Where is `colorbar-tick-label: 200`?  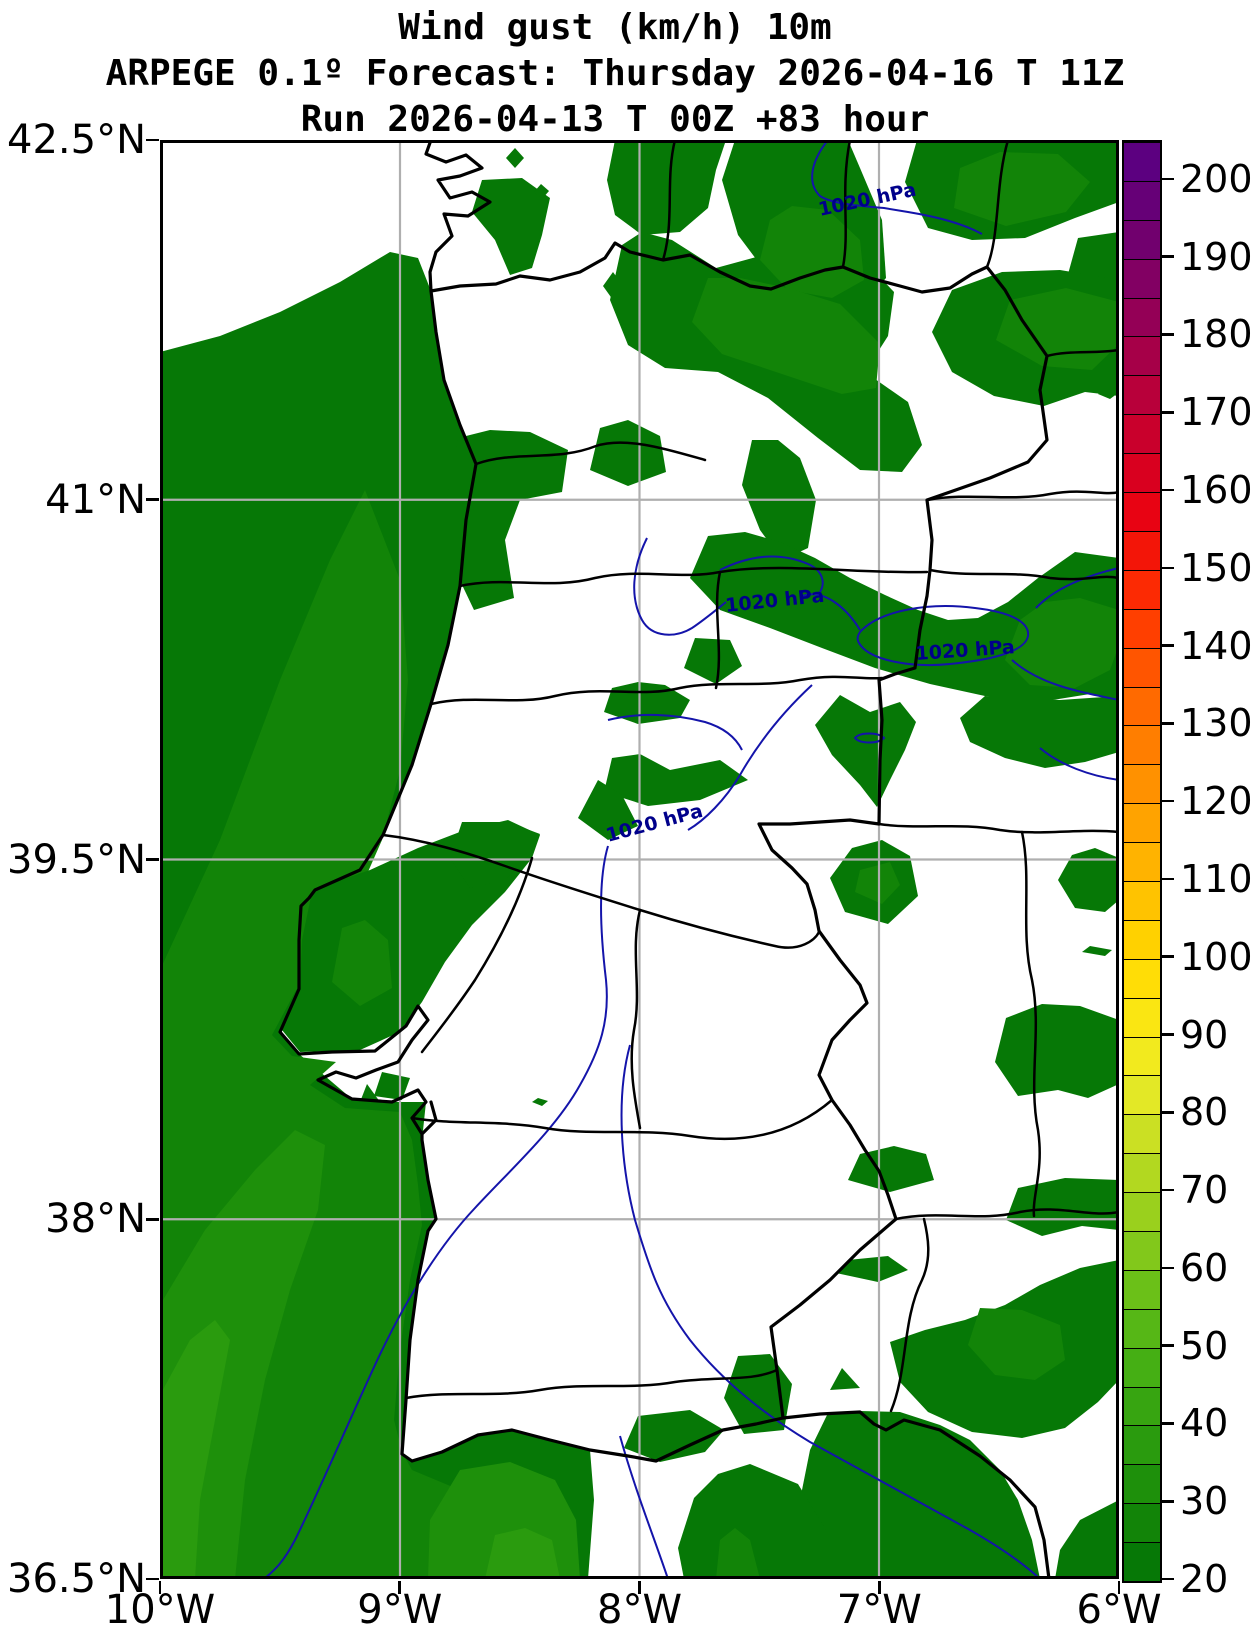 colorbar-tick-label: 200 is located at coordinates (1216, 178).